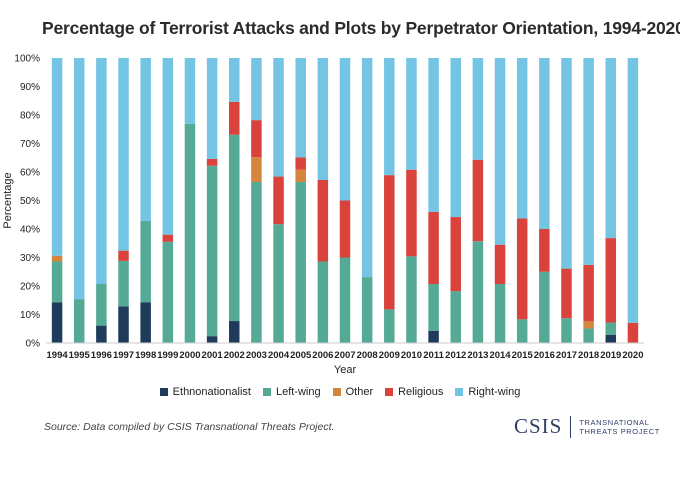  I want to click on x-tick-label: 2020, so click(632, 355).